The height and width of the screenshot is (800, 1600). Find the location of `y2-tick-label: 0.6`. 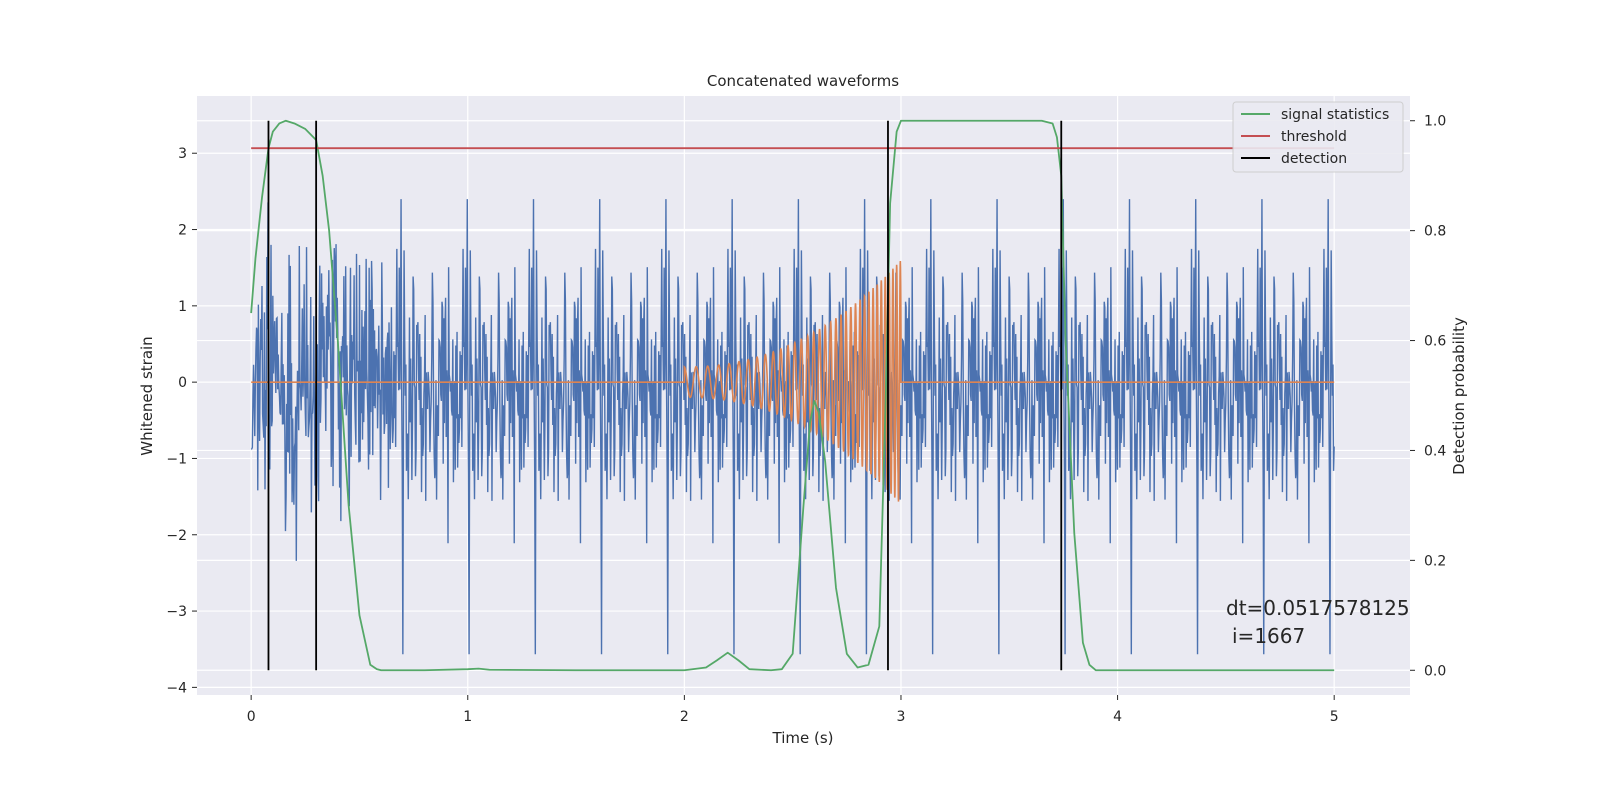

y2-tick-label: 0.6 is located at coordinates (1435, 342).